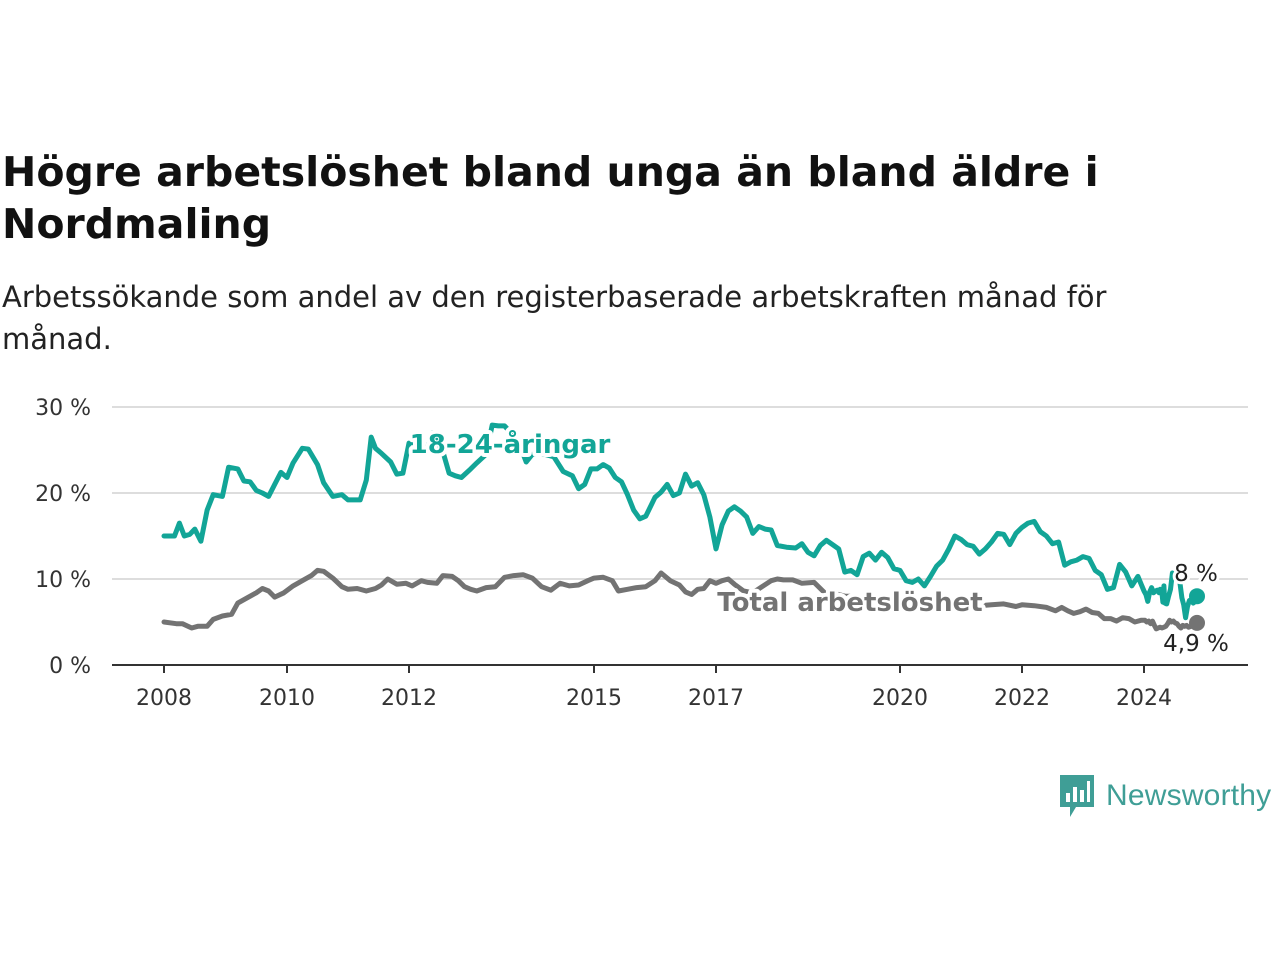 The height and width of the screenshot is (960, 1280). What do you see at coordinates (63, 537) in the screenshot?
I see `y-axis: 0 % 10 % 20 % 30 %` at bounding box center [63, 537].